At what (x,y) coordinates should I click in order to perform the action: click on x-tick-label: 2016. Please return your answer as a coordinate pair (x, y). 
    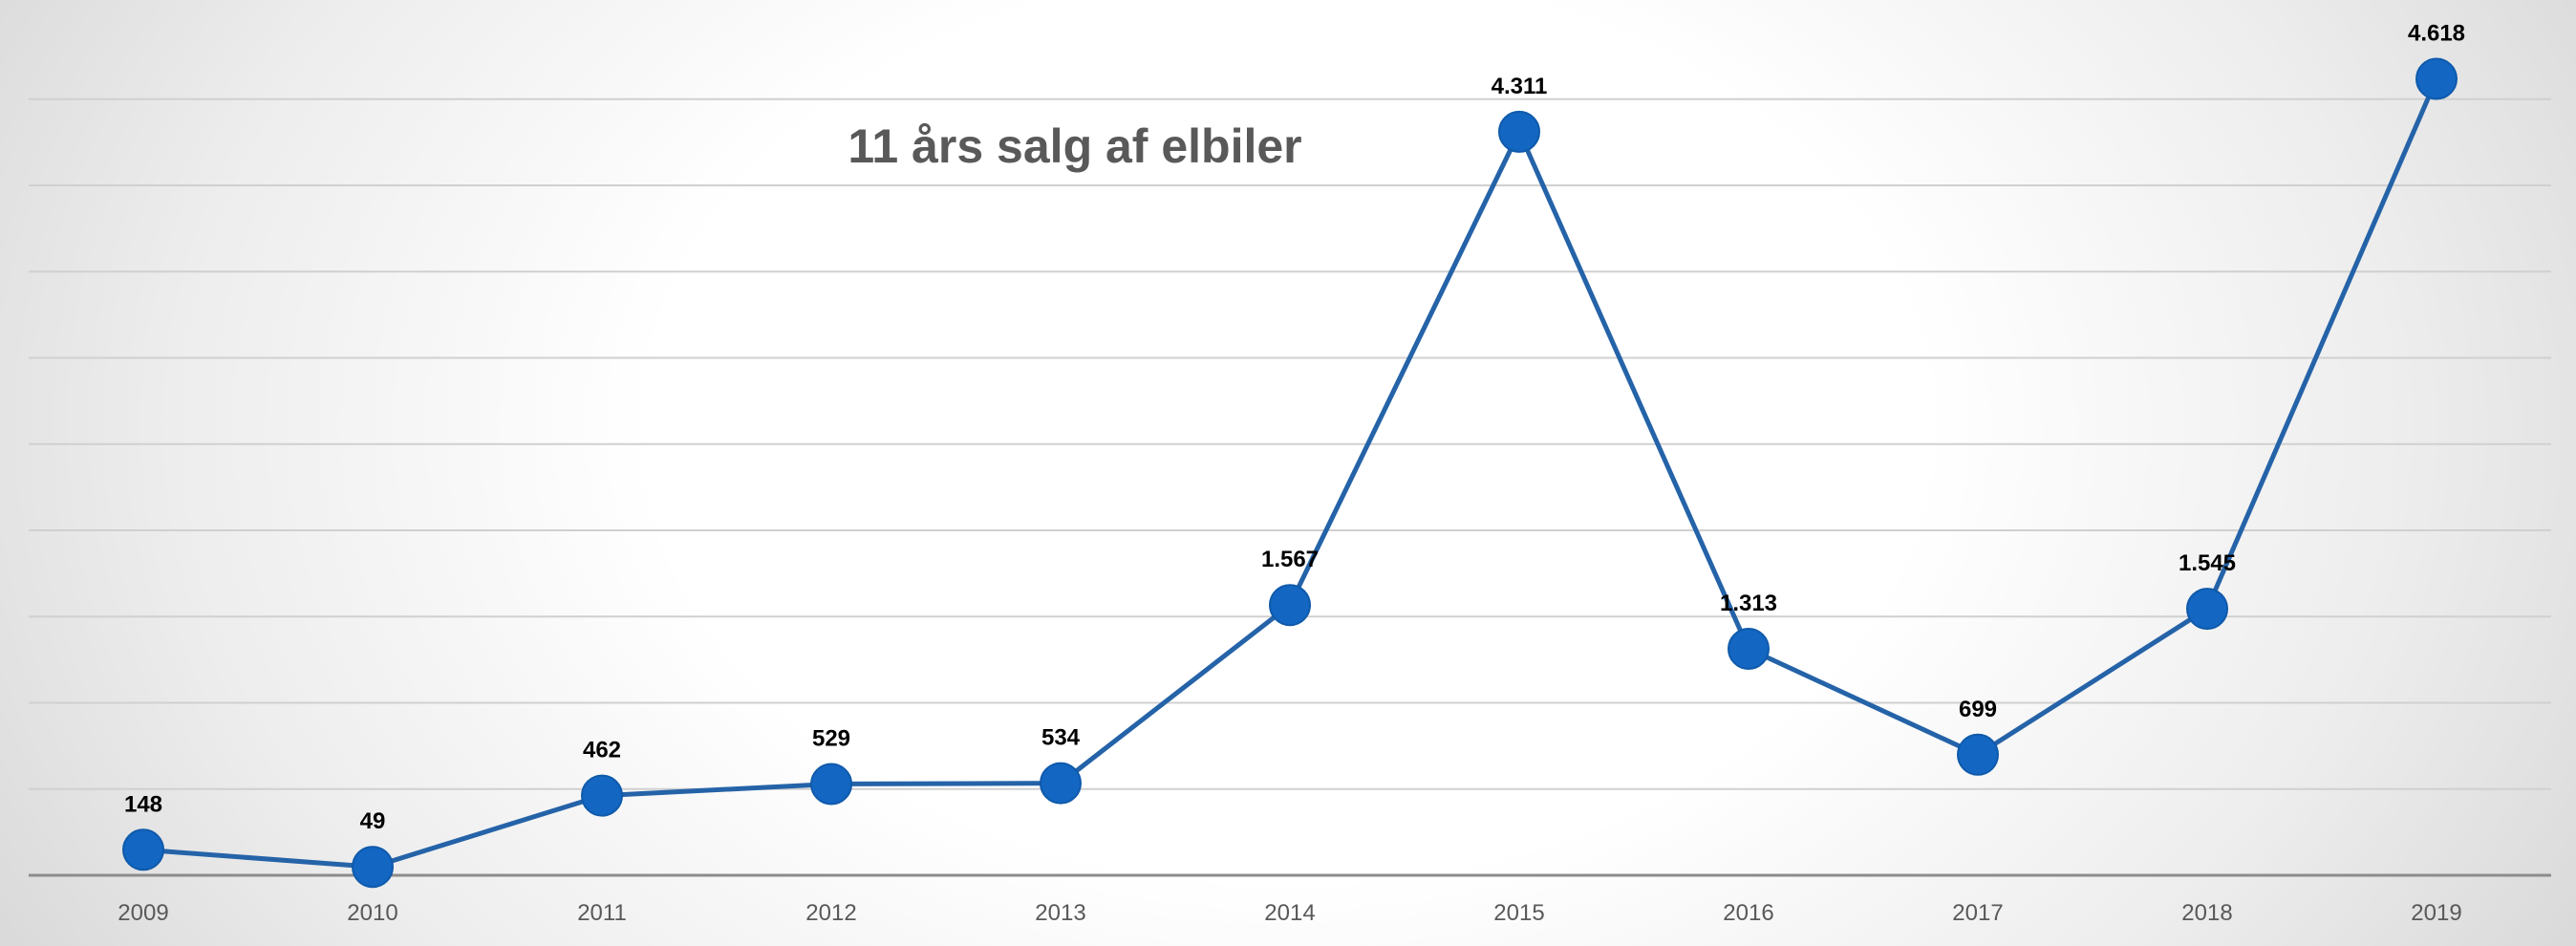
    Looking at the image, I should click on (1748, 913).